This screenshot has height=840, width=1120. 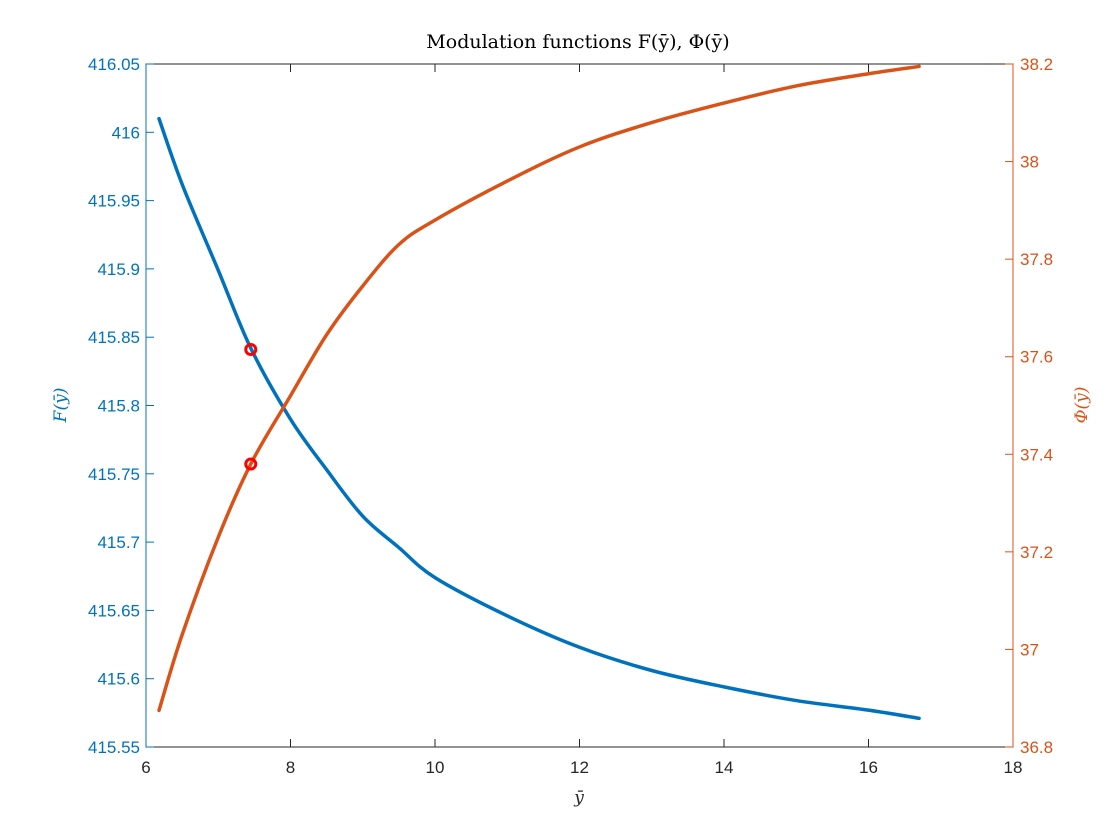 I want to click on y-left-tick-label: 415.9, so click(x=118, y=269).